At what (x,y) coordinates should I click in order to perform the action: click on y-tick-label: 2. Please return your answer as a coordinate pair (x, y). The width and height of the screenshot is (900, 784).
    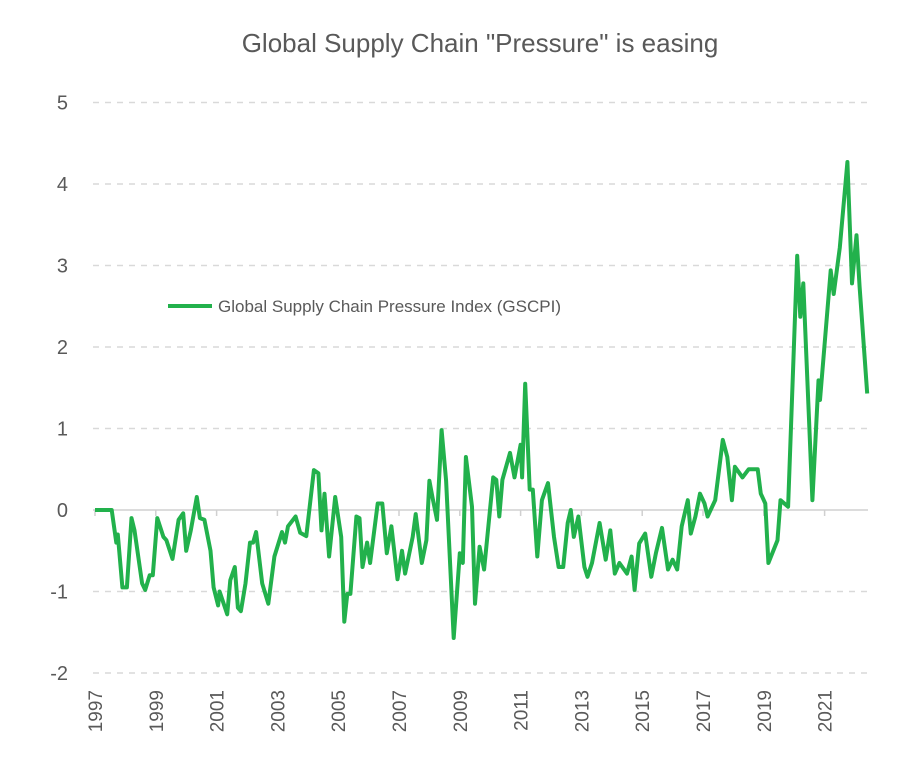
    Looking at the image, I should click on (62, 348).